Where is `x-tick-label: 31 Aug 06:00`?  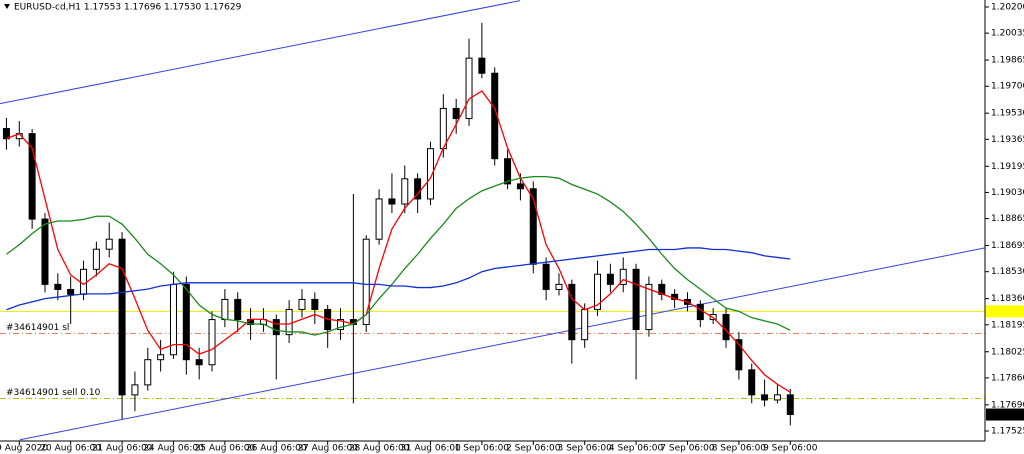 x-tick-label: 31 Aug 06:00 is located at coordinates (430, 449).